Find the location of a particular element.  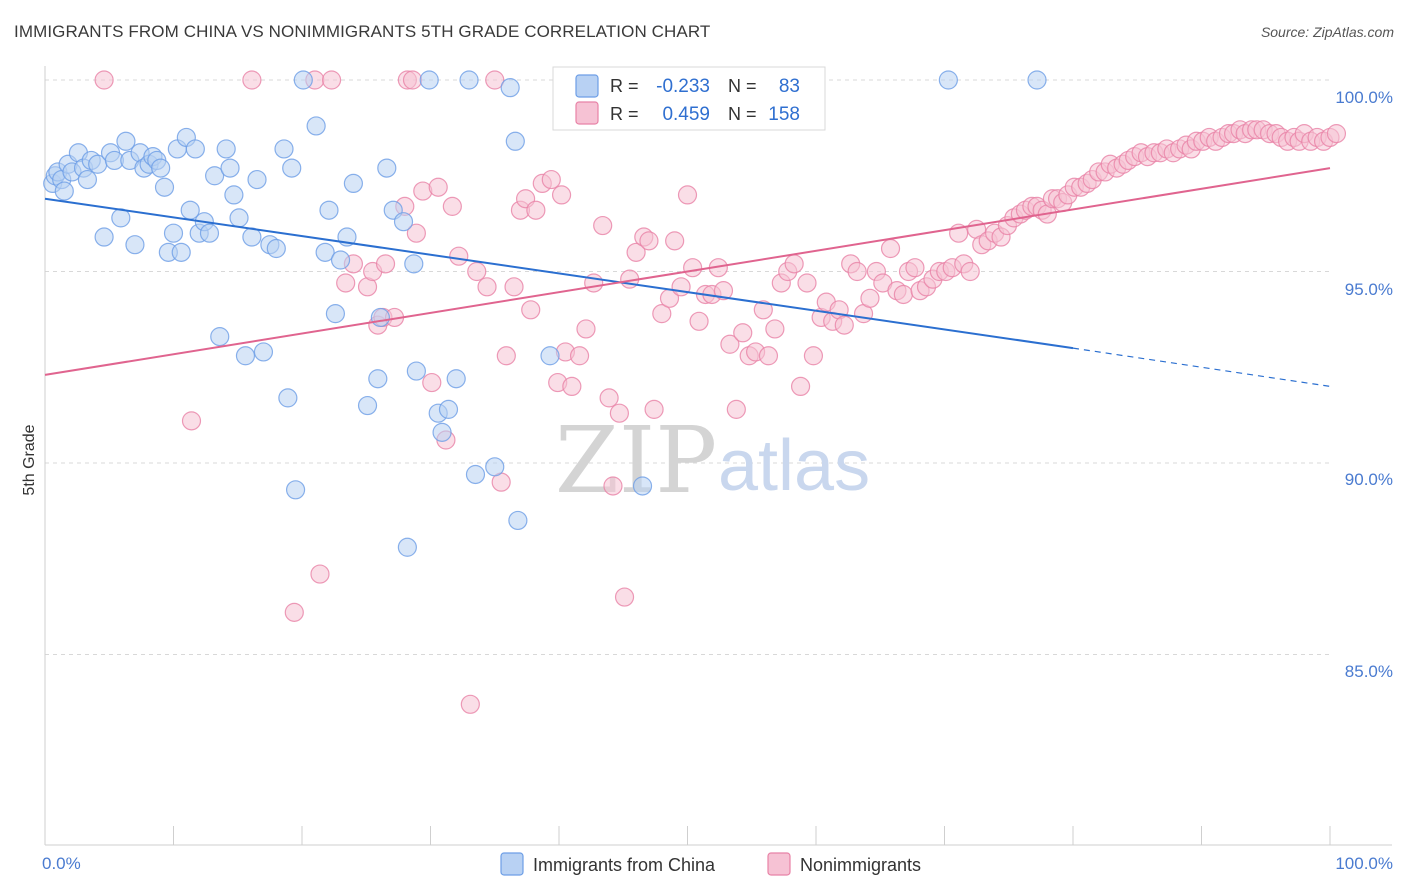

series-legend-label: Immigrants from China is located at coordinates (624, 865).